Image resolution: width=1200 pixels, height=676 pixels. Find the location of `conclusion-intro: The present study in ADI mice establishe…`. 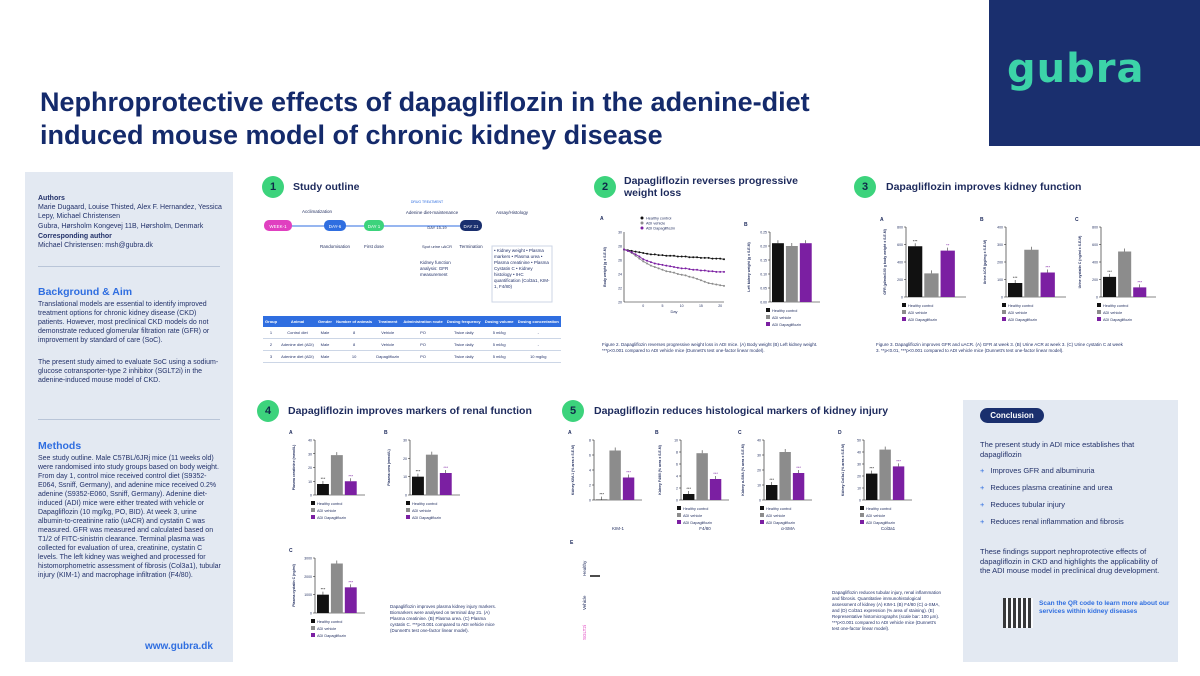

conclusion-intro: The present study in ADI mice establishe… is located at coordinates (1057, 449).